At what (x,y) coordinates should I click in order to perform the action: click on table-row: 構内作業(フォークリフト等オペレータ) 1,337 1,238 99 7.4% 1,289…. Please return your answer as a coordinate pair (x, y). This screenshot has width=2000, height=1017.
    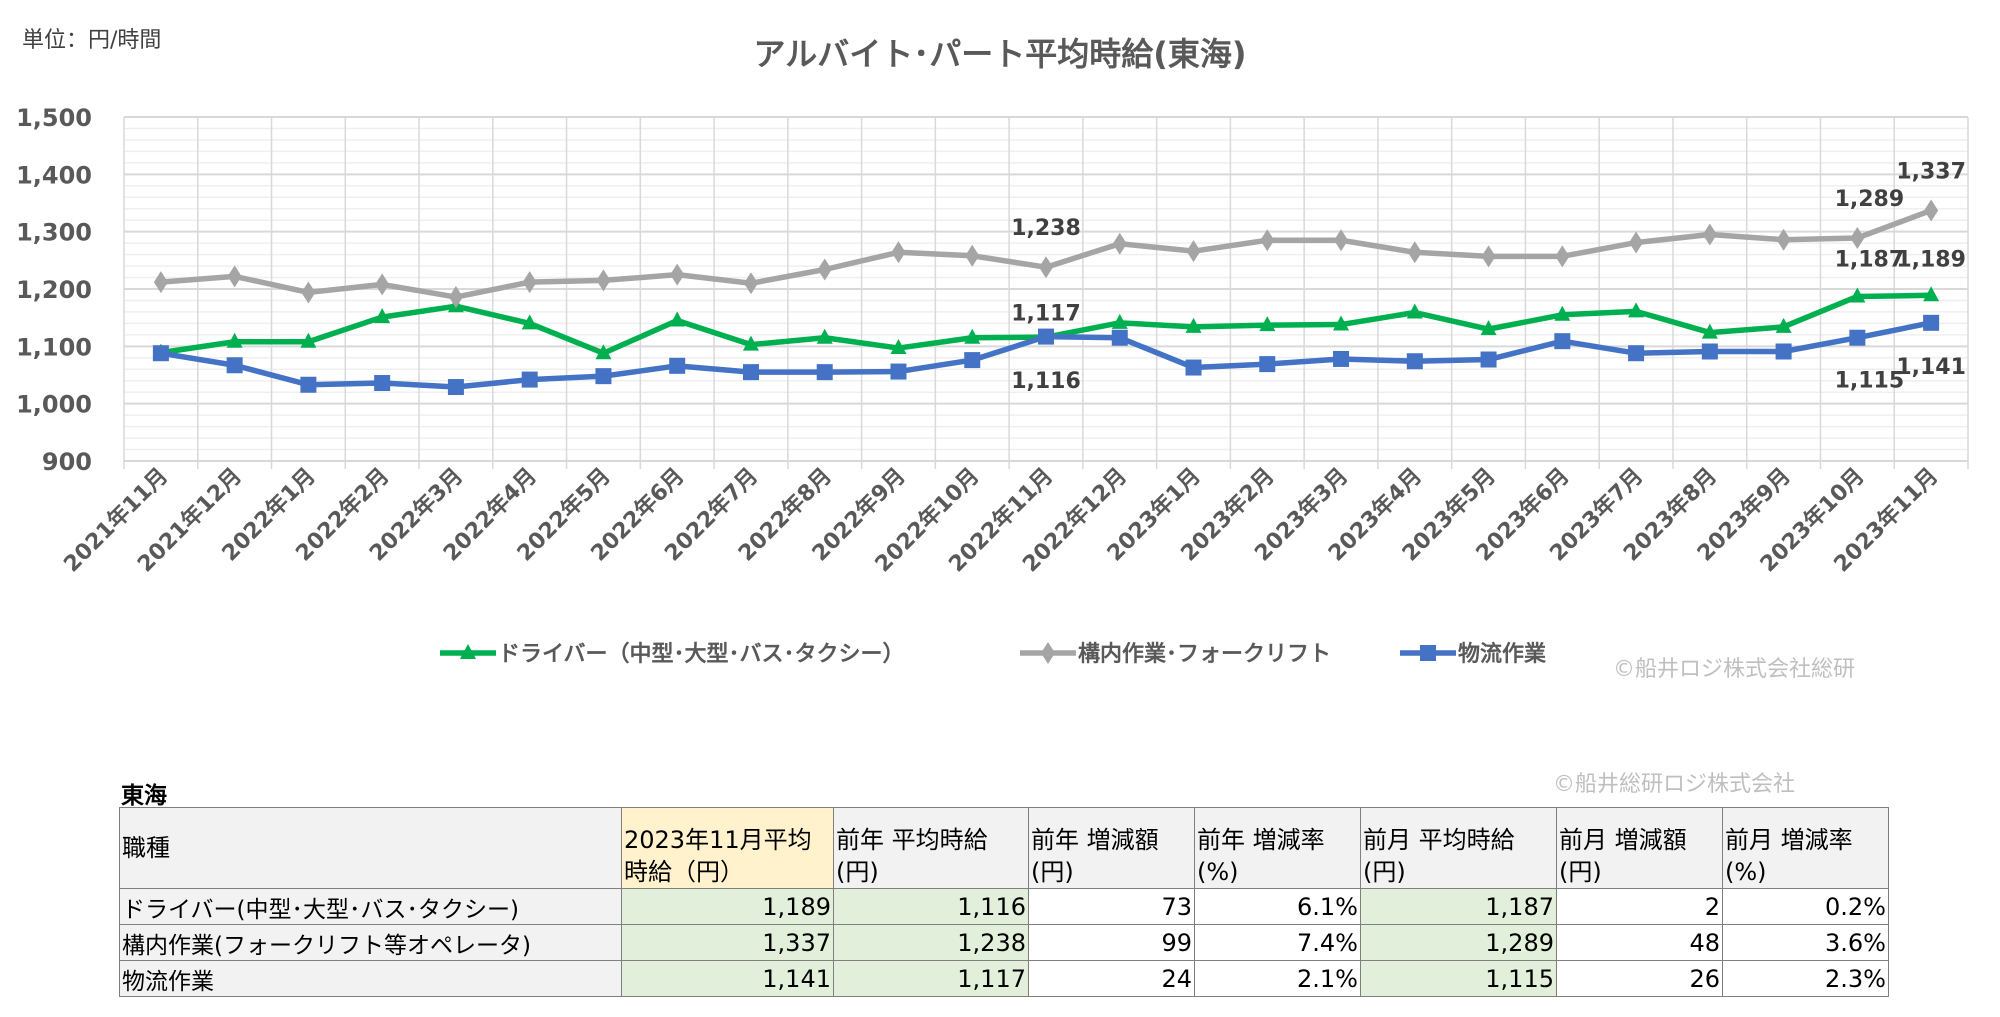
    Looking at the image, I should click on (1004, 942).